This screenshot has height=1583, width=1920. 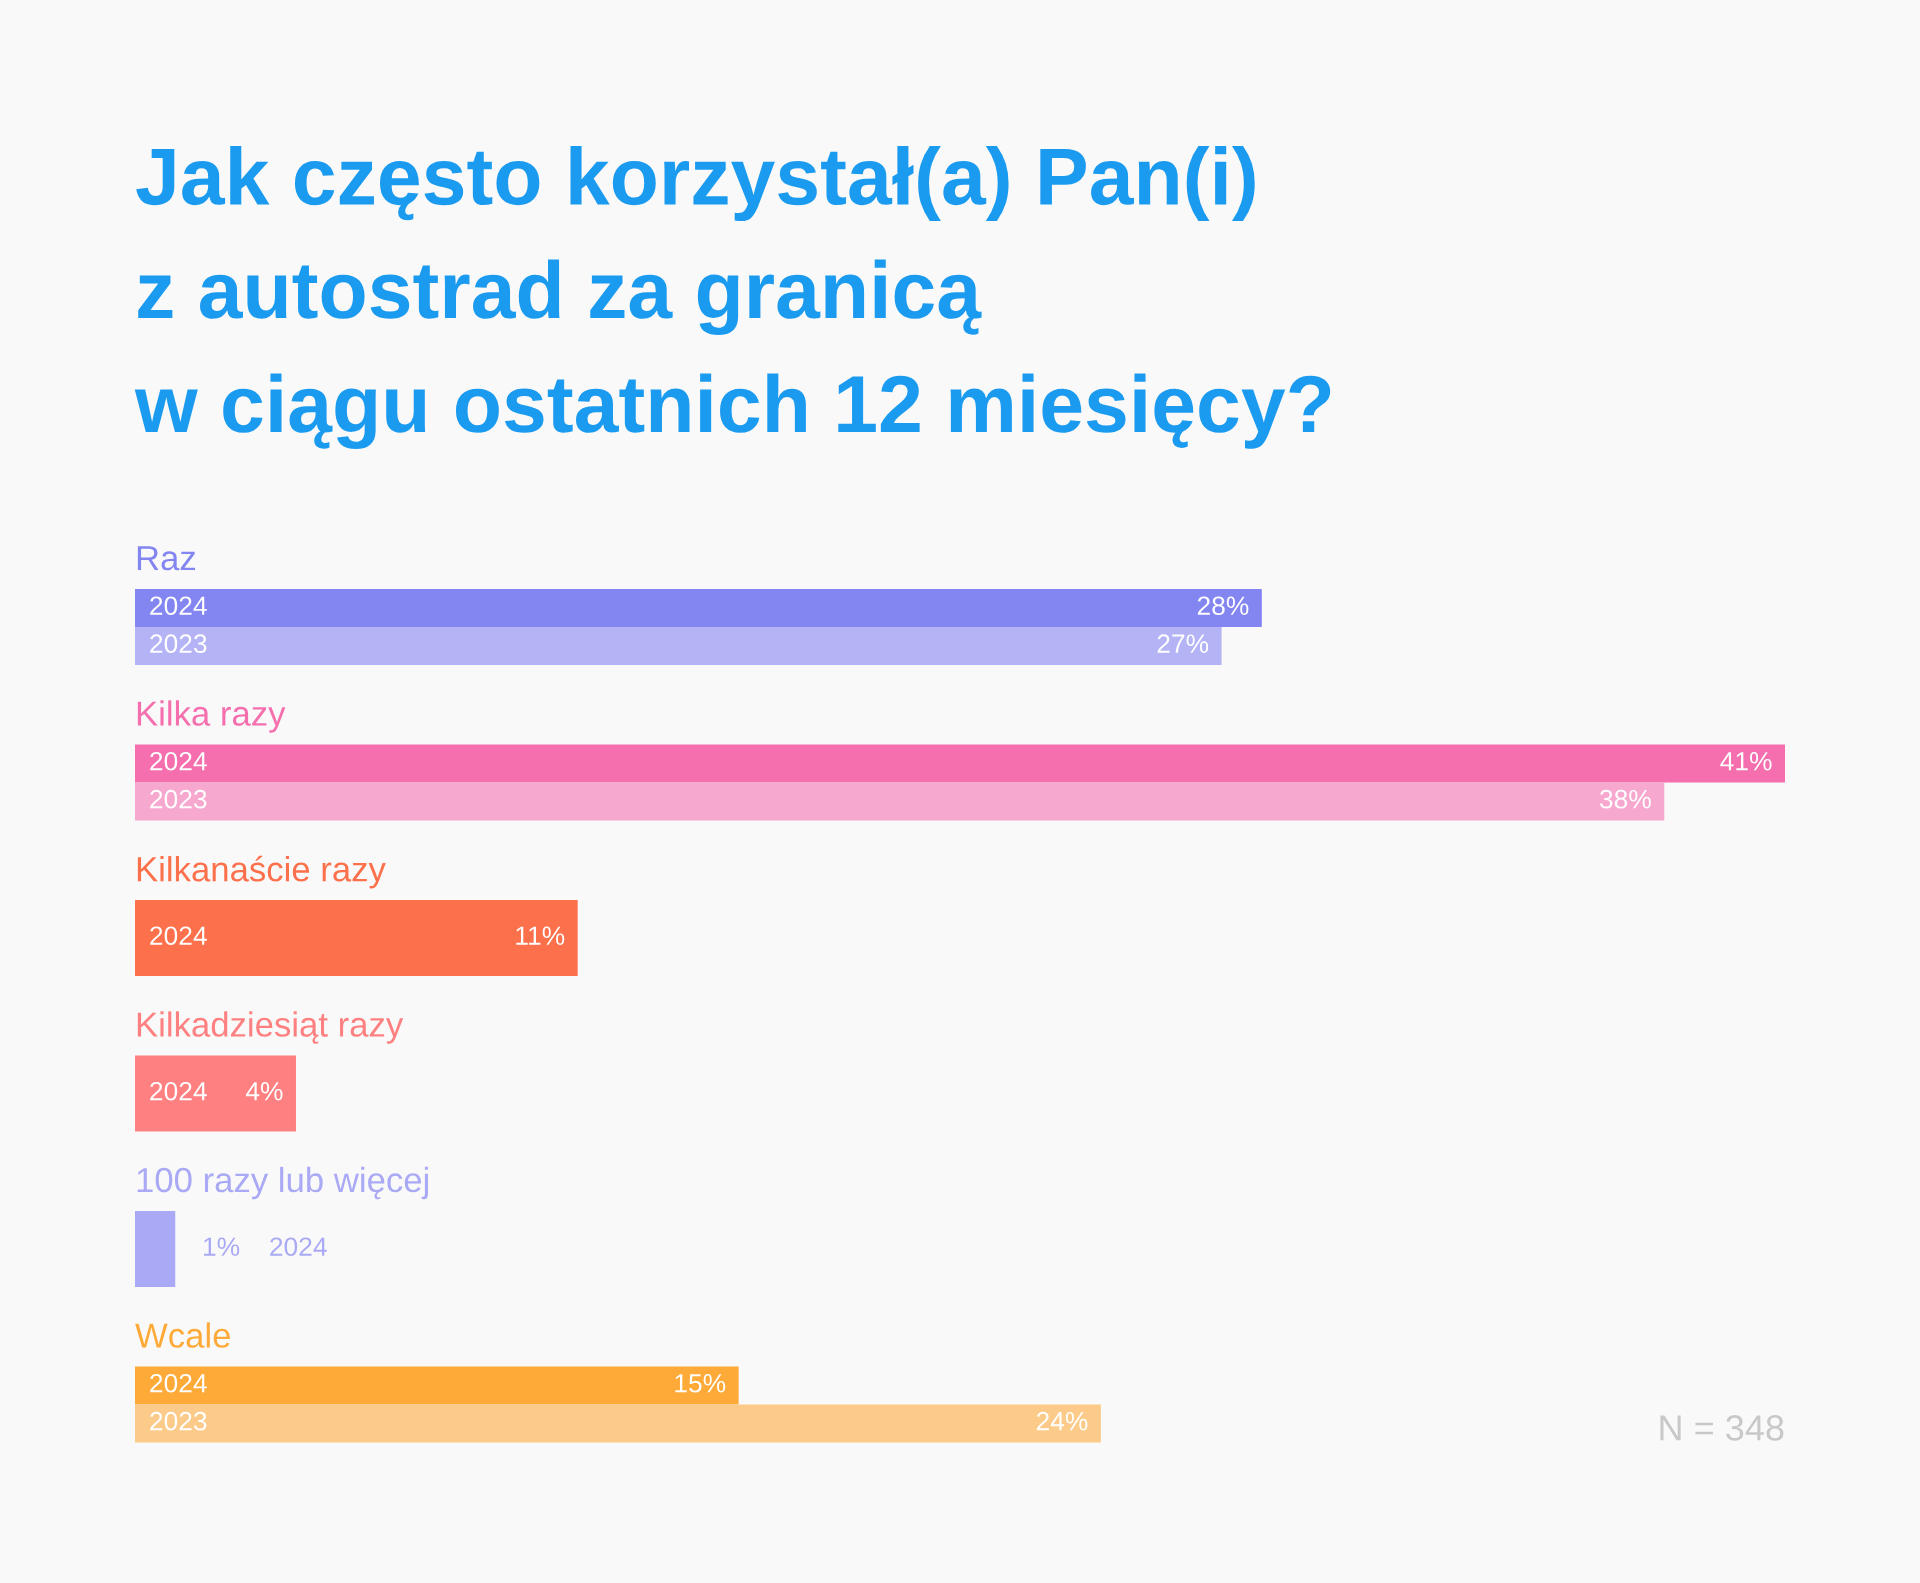 I want to click on y-tick-label: Wcale, so click(x=182, y=1335).